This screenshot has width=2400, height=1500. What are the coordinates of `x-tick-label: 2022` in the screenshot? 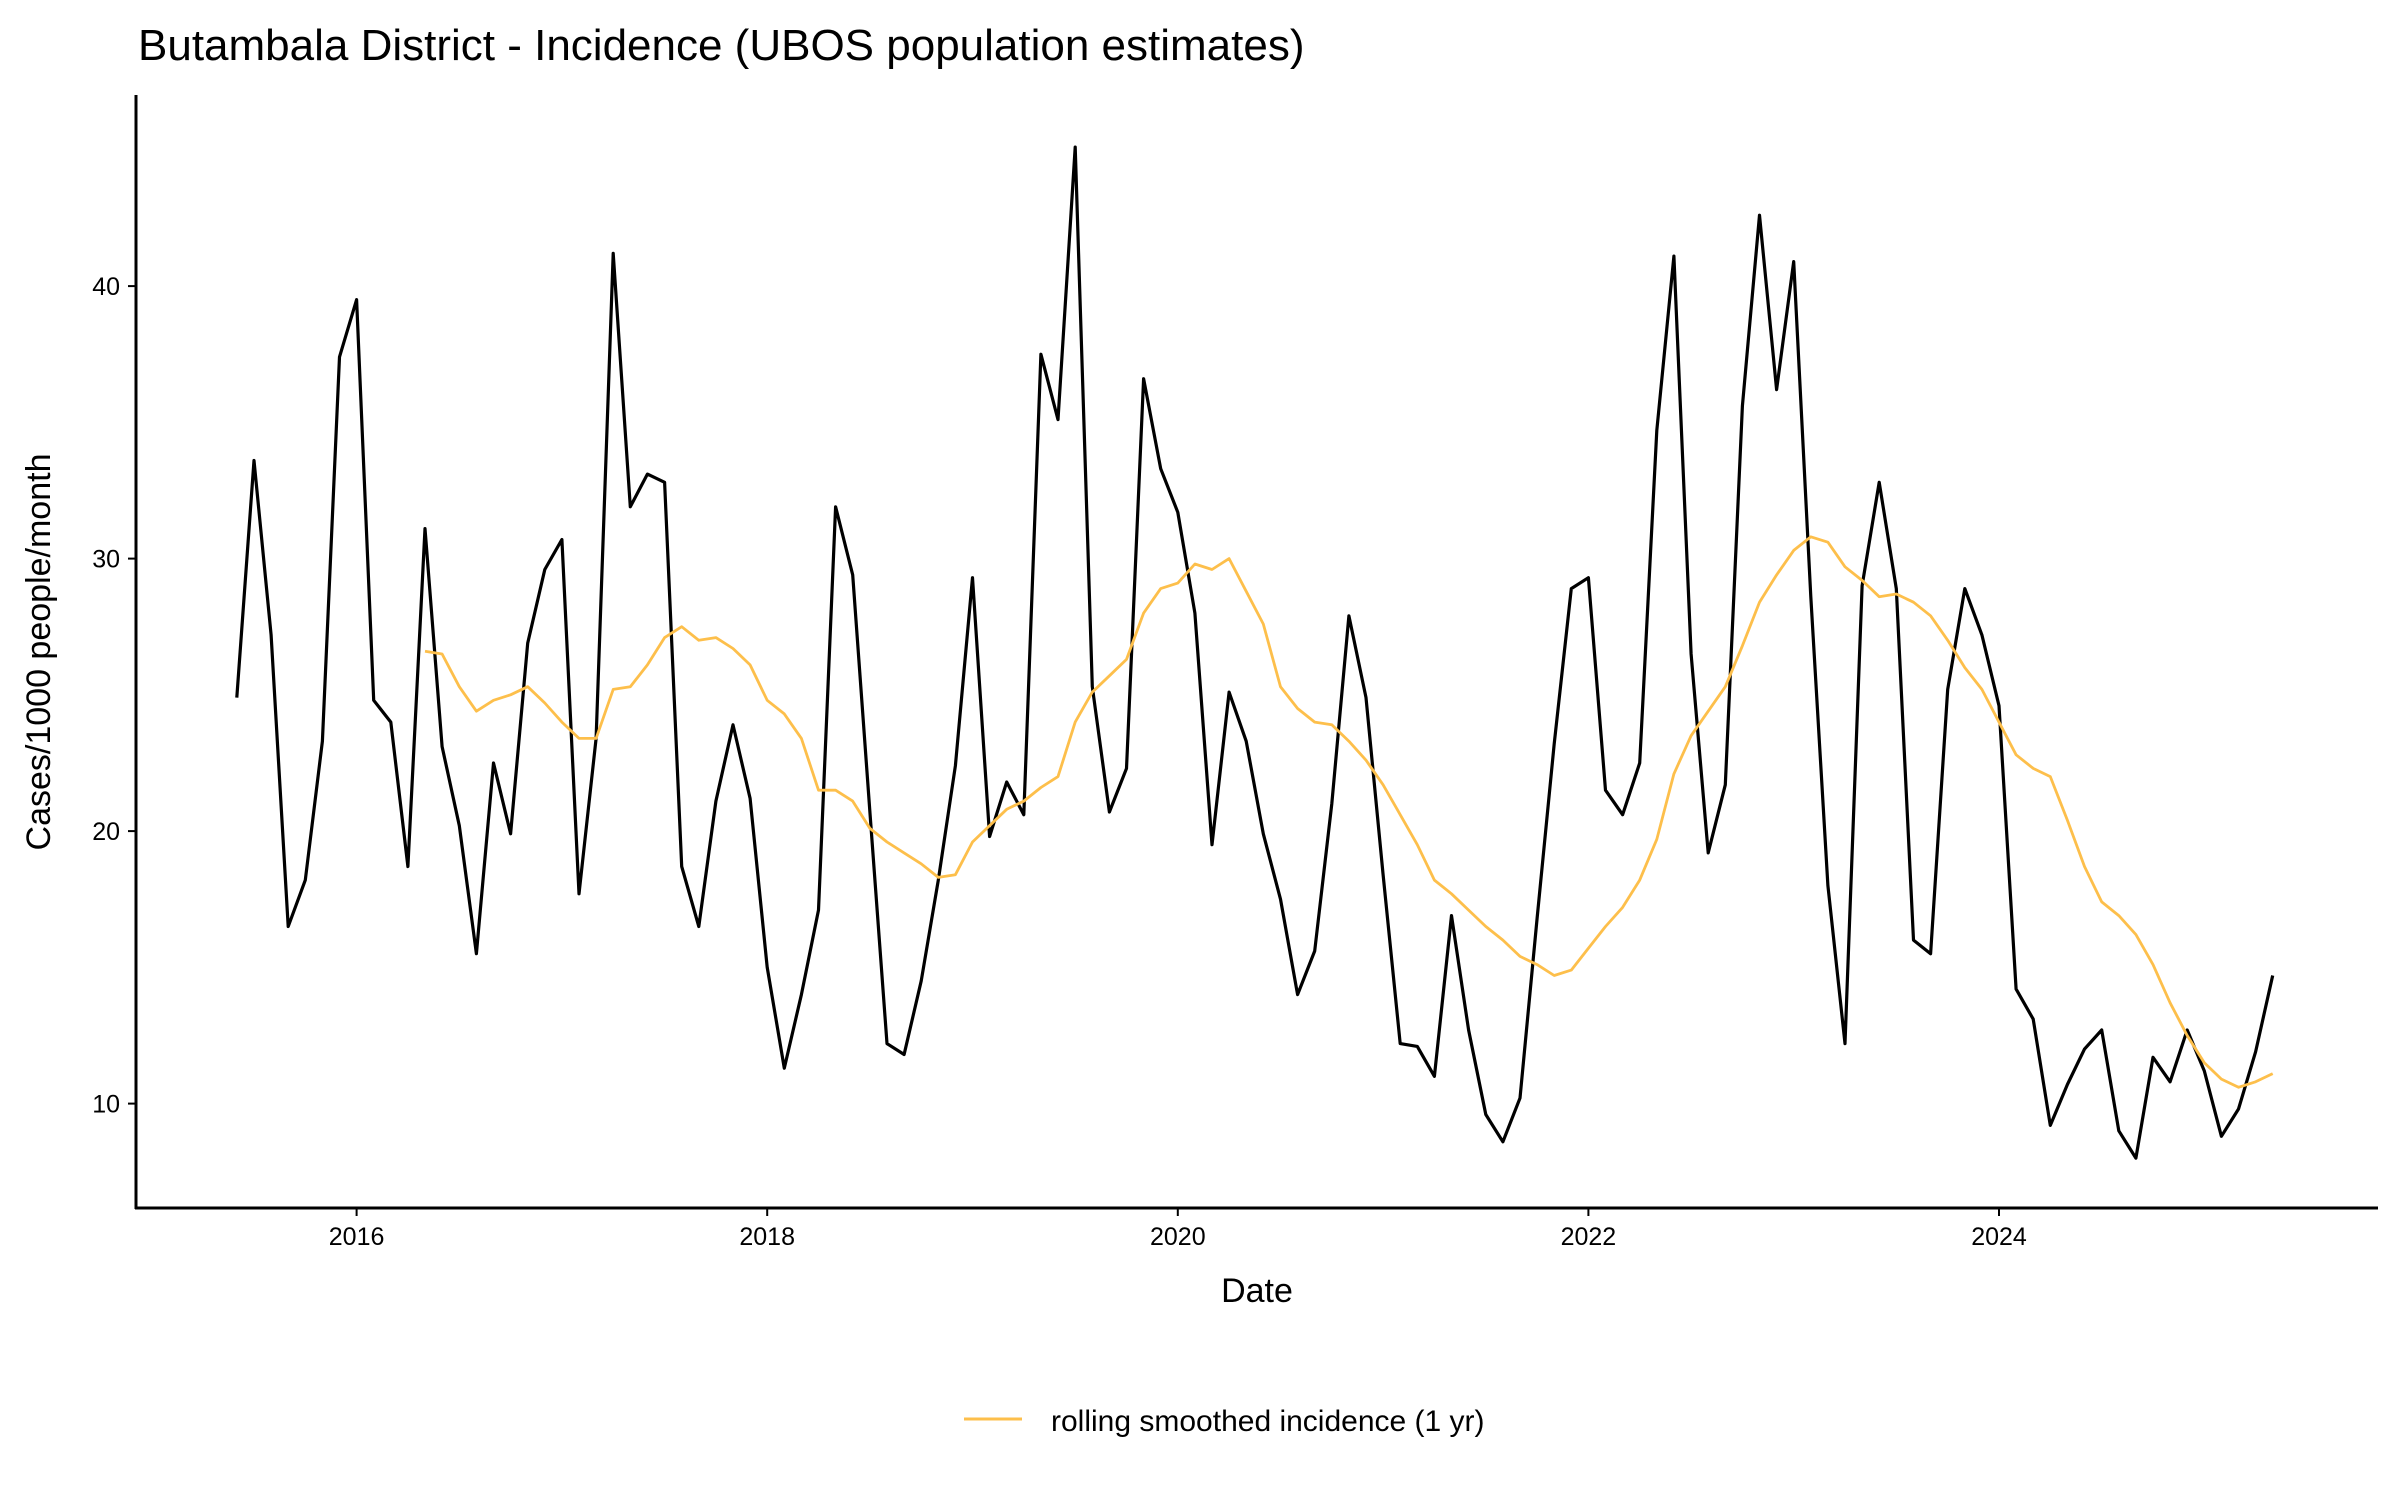 It's located at (1589, 1237).